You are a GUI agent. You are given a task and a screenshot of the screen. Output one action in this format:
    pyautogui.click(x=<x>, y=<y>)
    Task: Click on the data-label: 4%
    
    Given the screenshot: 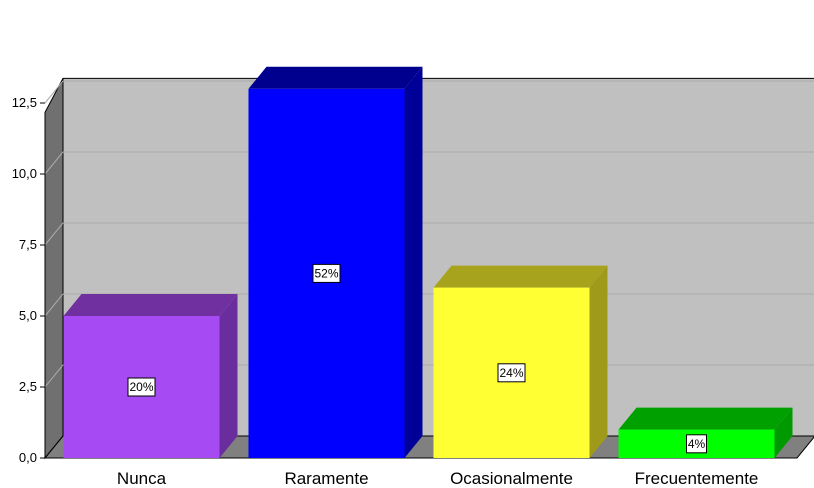 What is the action you would take?
    pyautogui.click(x=697, y=444)
    